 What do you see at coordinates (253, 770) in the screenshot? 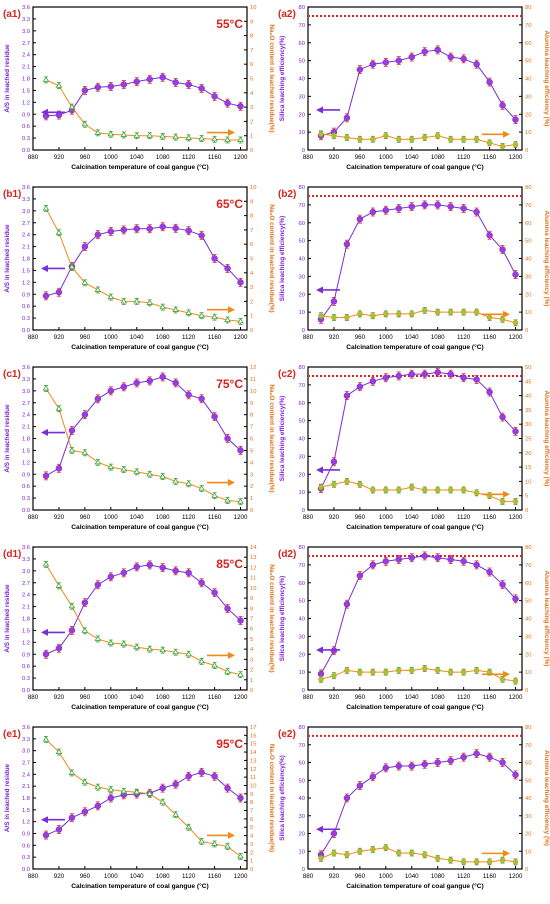
I see `y2-tick-label: 12` at bounding box center [253, 770].